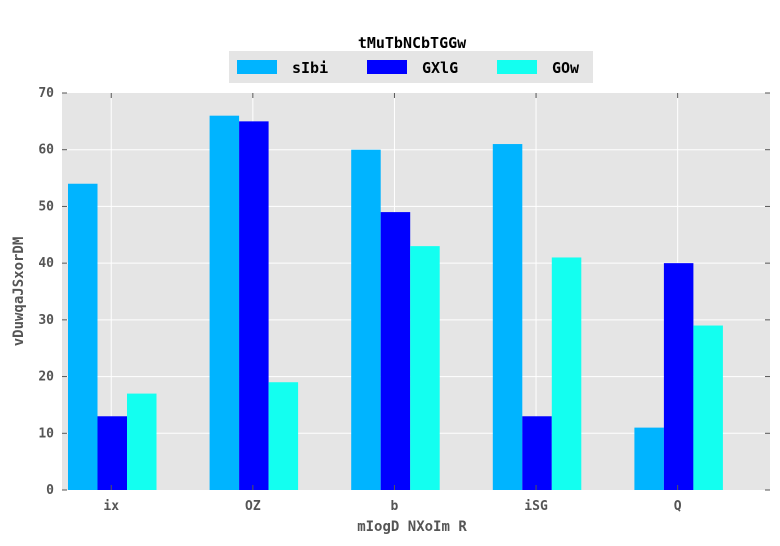  Describe the element at coordinates (46, 93) in the screenshot. I see `y-tick-label: 70` at that location.